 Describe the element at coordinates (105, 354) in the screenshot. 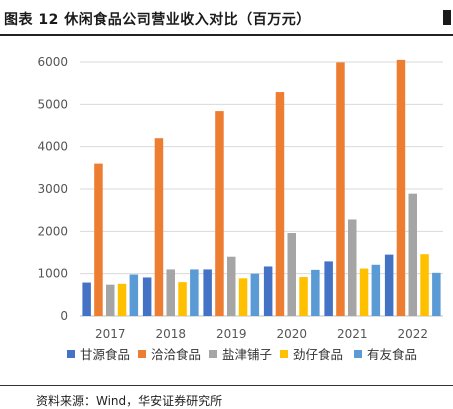

I see `legend-label: 甘源食品` at that location.